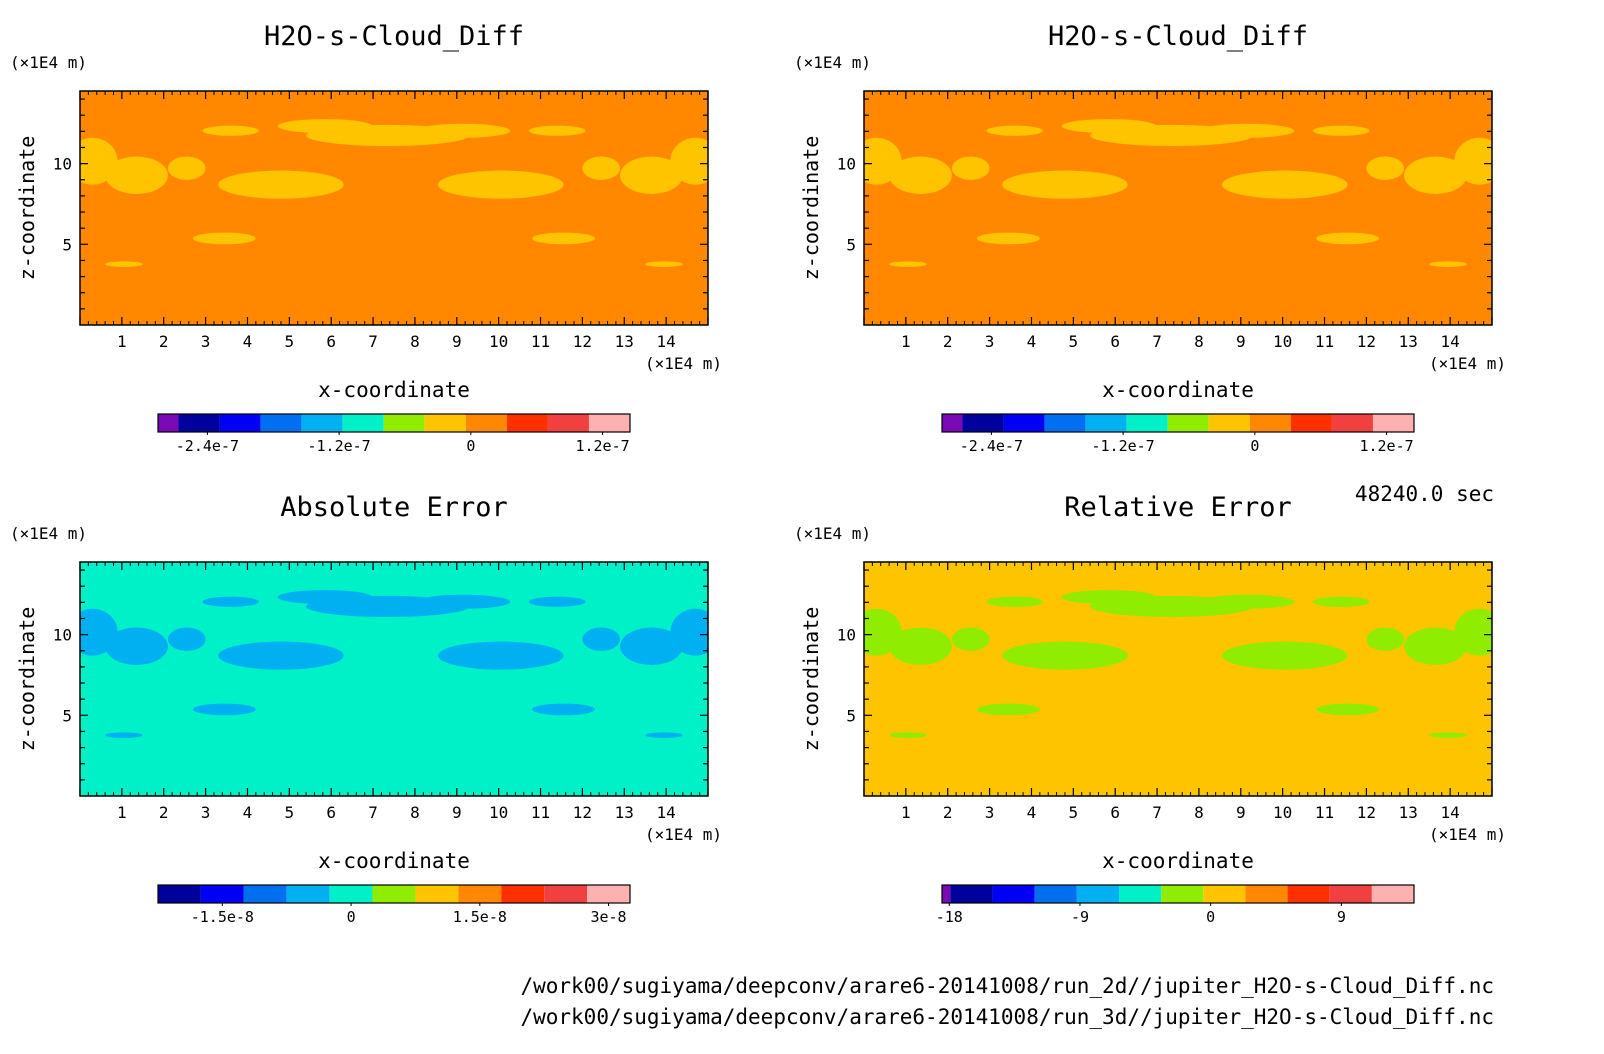  Describe the element at coordinates (27, 208) in the screenshot. I see `y-axis-label: z-coordinate` at that location.